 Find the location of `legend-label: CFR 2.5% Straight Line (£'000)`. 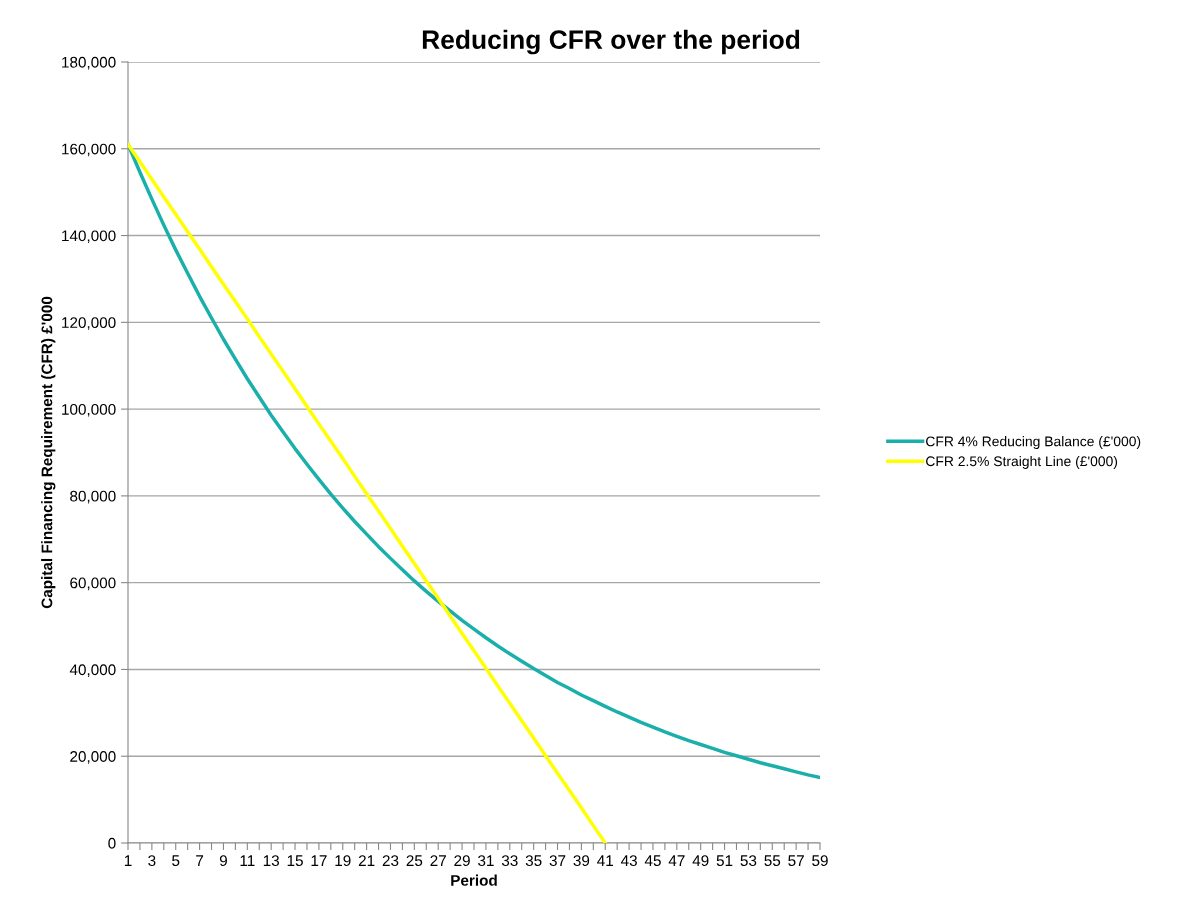

legend-label: CFR 2.5% Straight Line (£'000) is located at coordinates (1022, 462).